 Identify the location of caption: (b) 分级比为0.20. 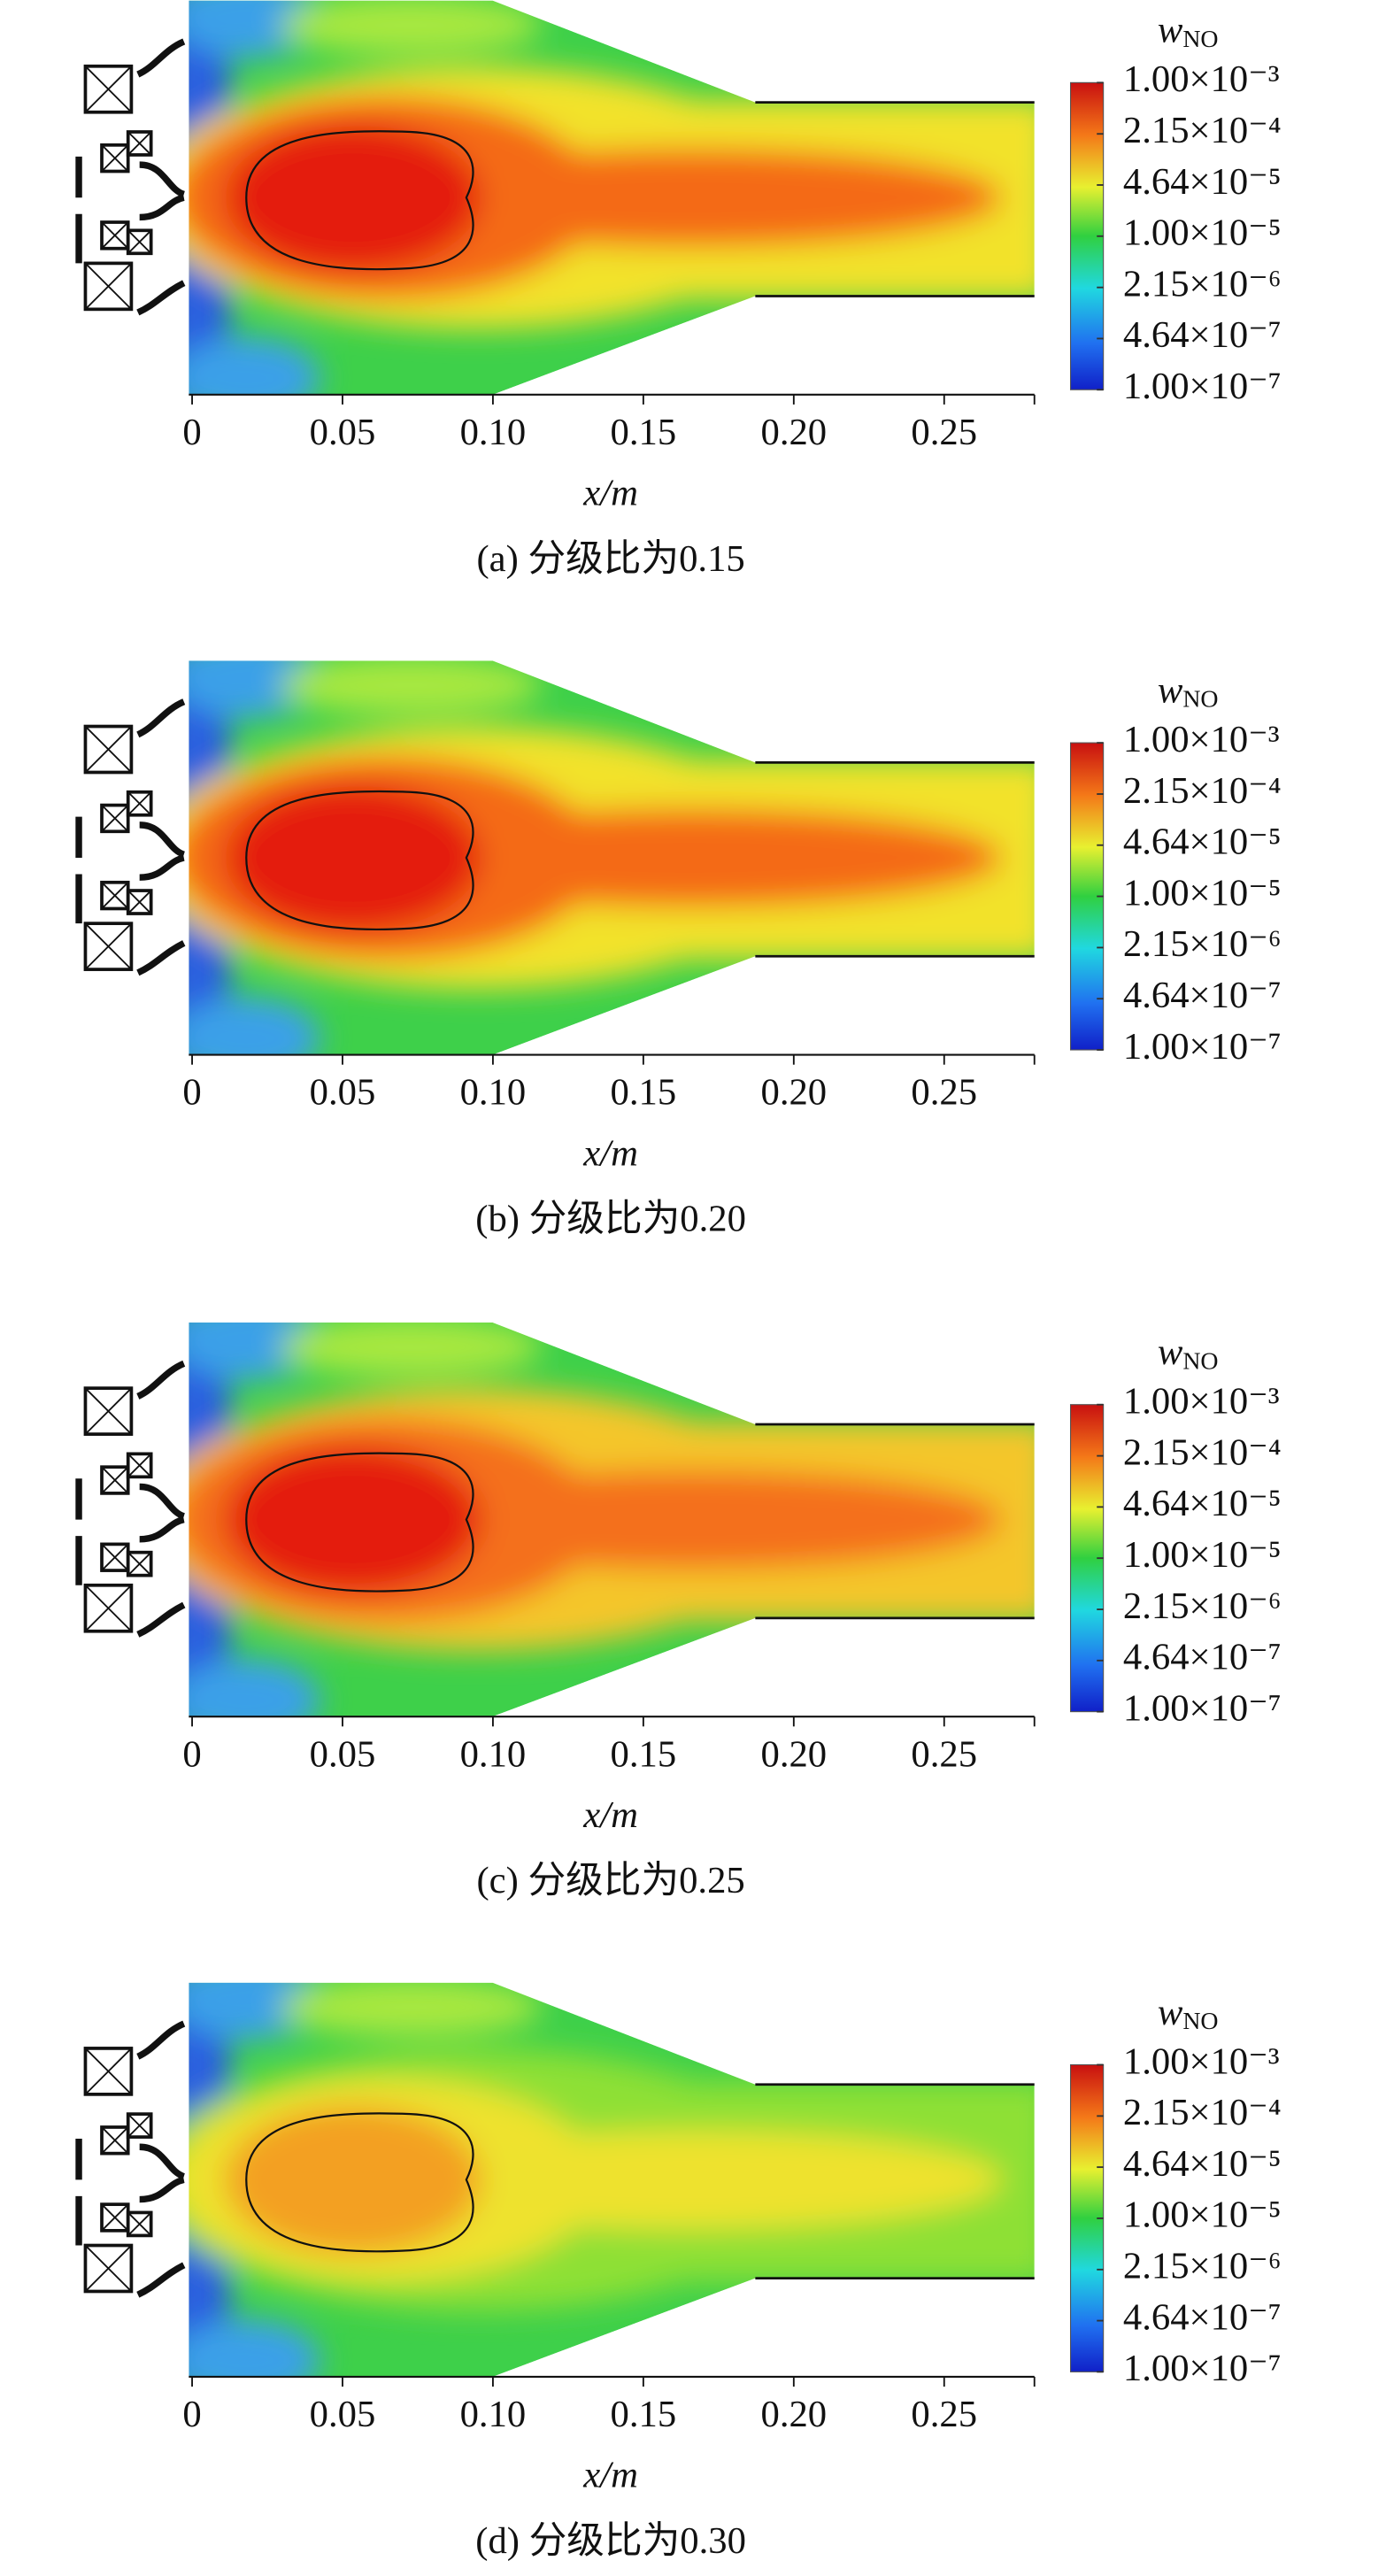
(610, 1219).